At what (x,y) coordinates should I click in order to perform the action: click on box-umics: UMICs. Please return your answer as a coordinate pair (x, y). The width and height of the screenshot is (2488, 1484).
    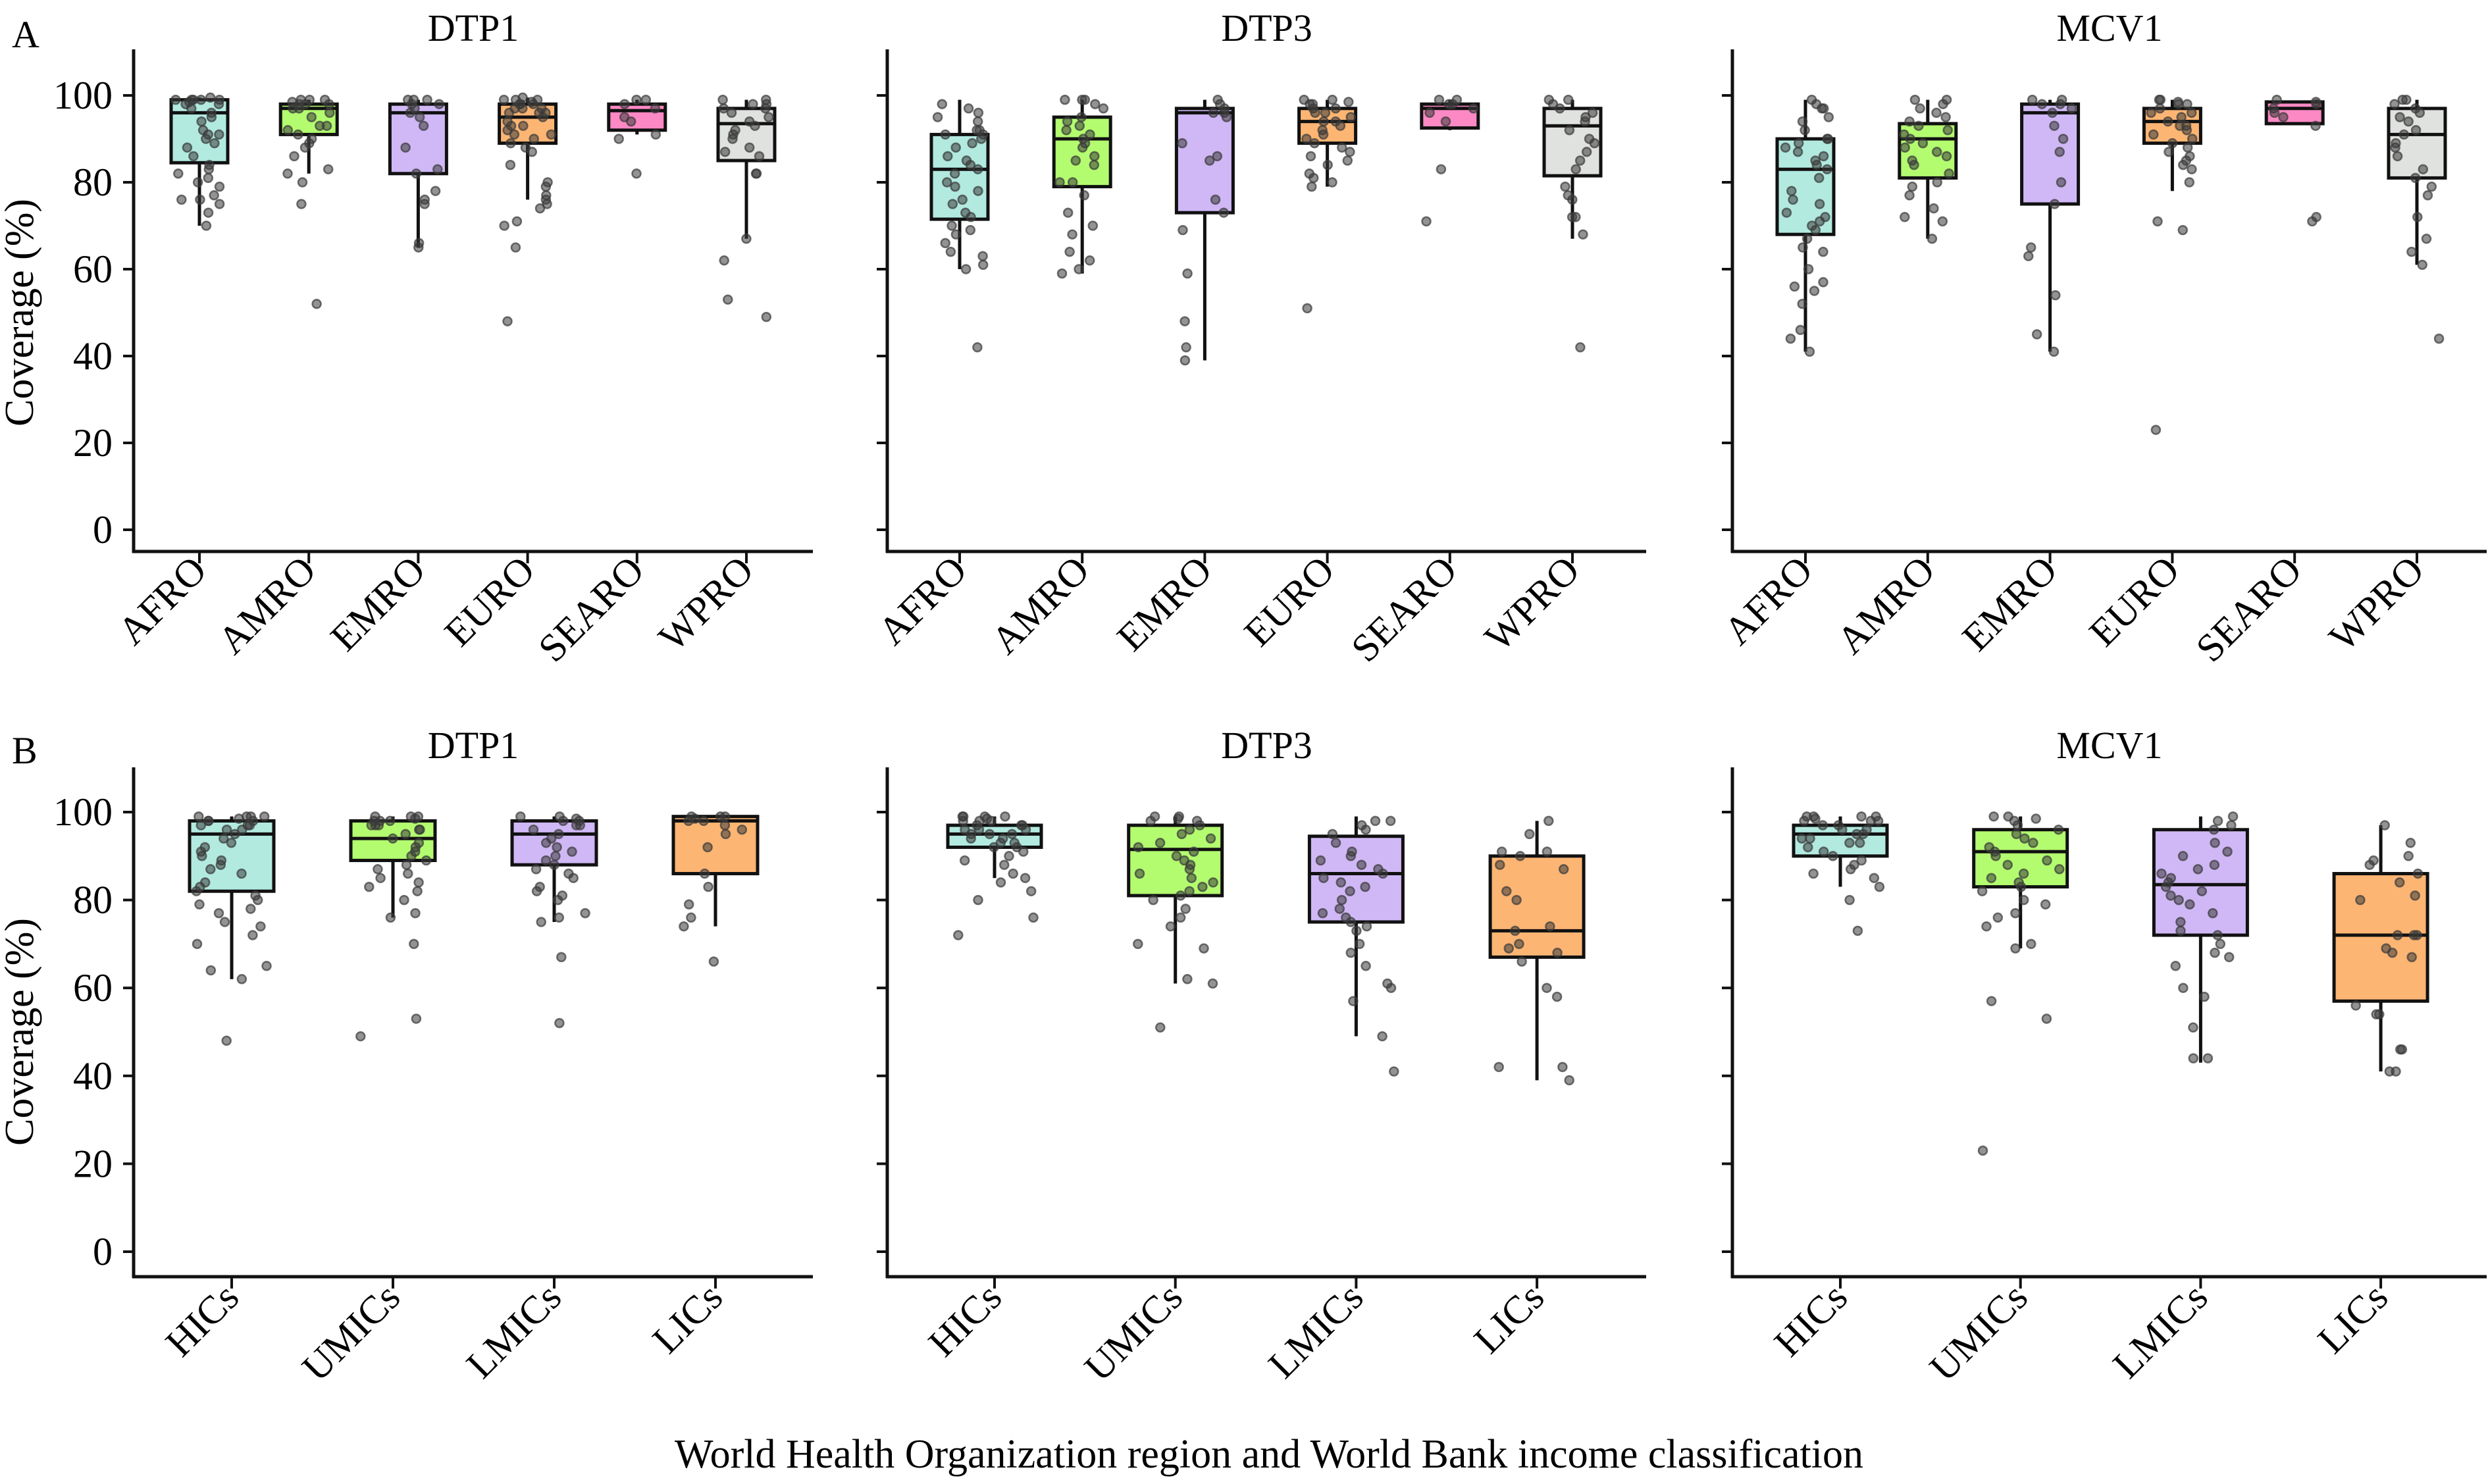
    Looking at the image, I should click on (1150, 1100).